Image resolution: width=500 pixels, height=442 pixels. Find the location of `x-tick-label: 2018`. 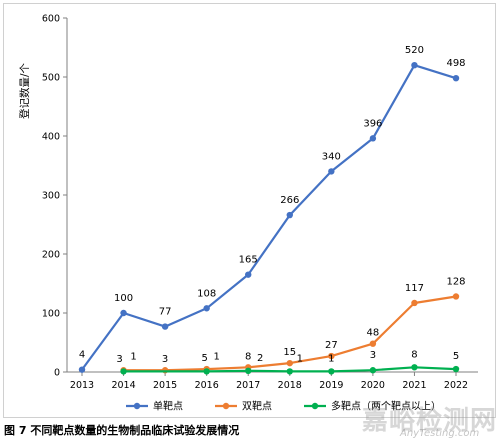

x-tick-label: 2018 is located at coordinates (290, 385).